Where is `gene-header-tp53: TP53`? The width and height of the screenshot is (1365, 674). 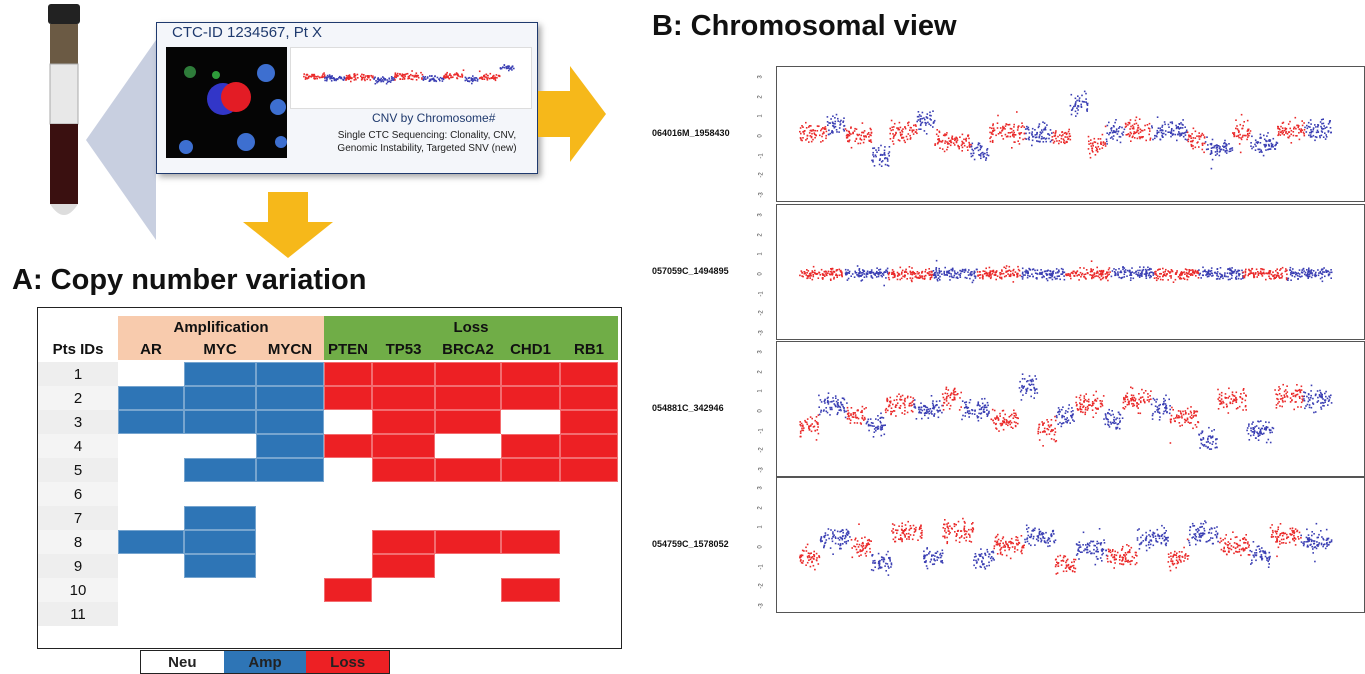 gene-header-tp53: TP53 is located at coordinates (403, 349).